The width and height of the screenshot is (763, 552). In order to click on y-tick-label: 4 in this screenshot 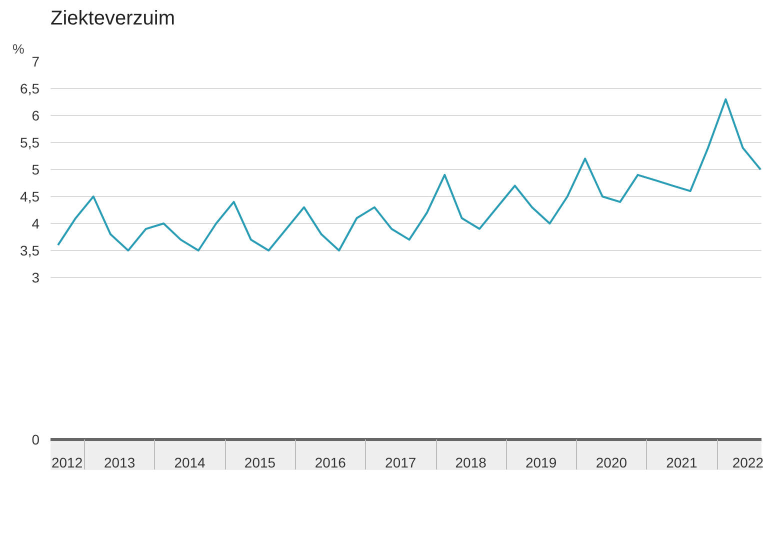, I will do `click(36, 224)`.